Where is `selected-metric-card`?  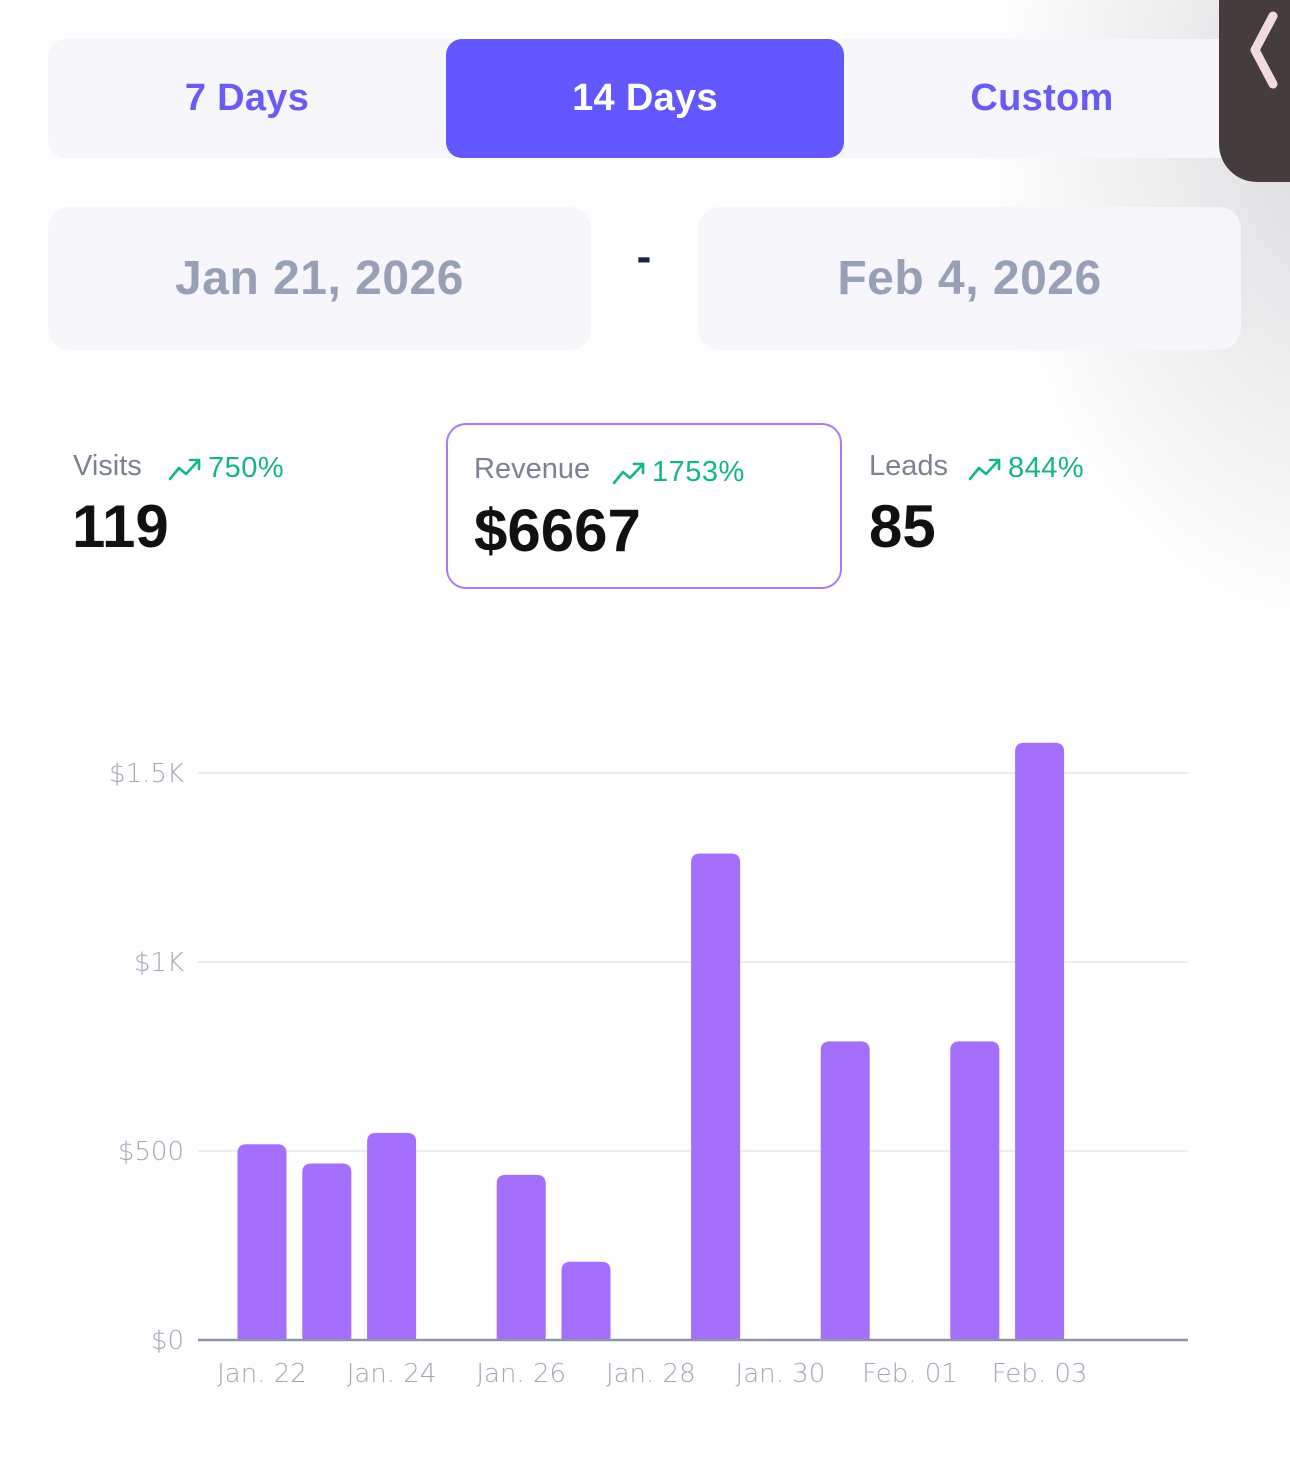 selected-metric-card is located at coordinates (644, 506).